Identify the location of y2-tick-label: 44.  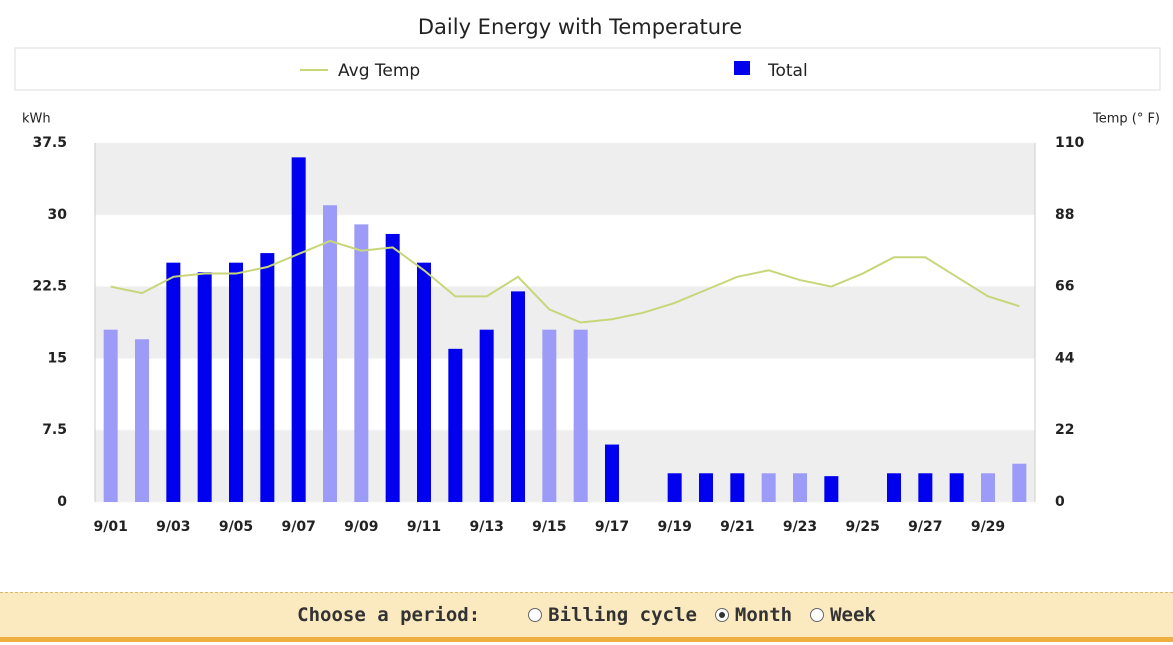
(1065, 358).